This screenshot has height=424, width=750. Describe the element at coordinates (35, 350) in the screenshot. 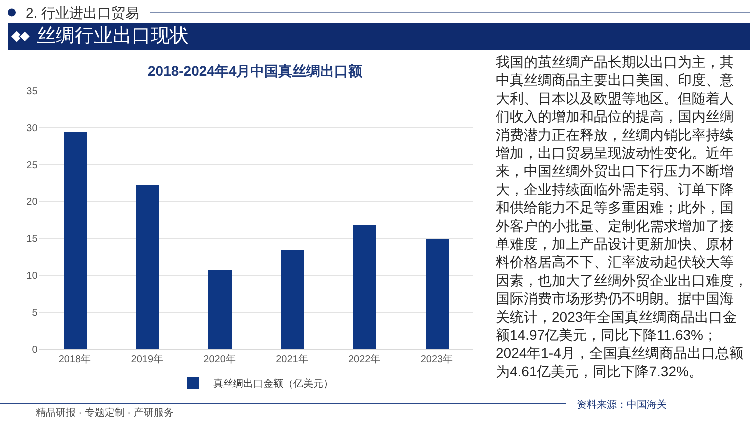

I see `y-tick-label: 0` at that location.